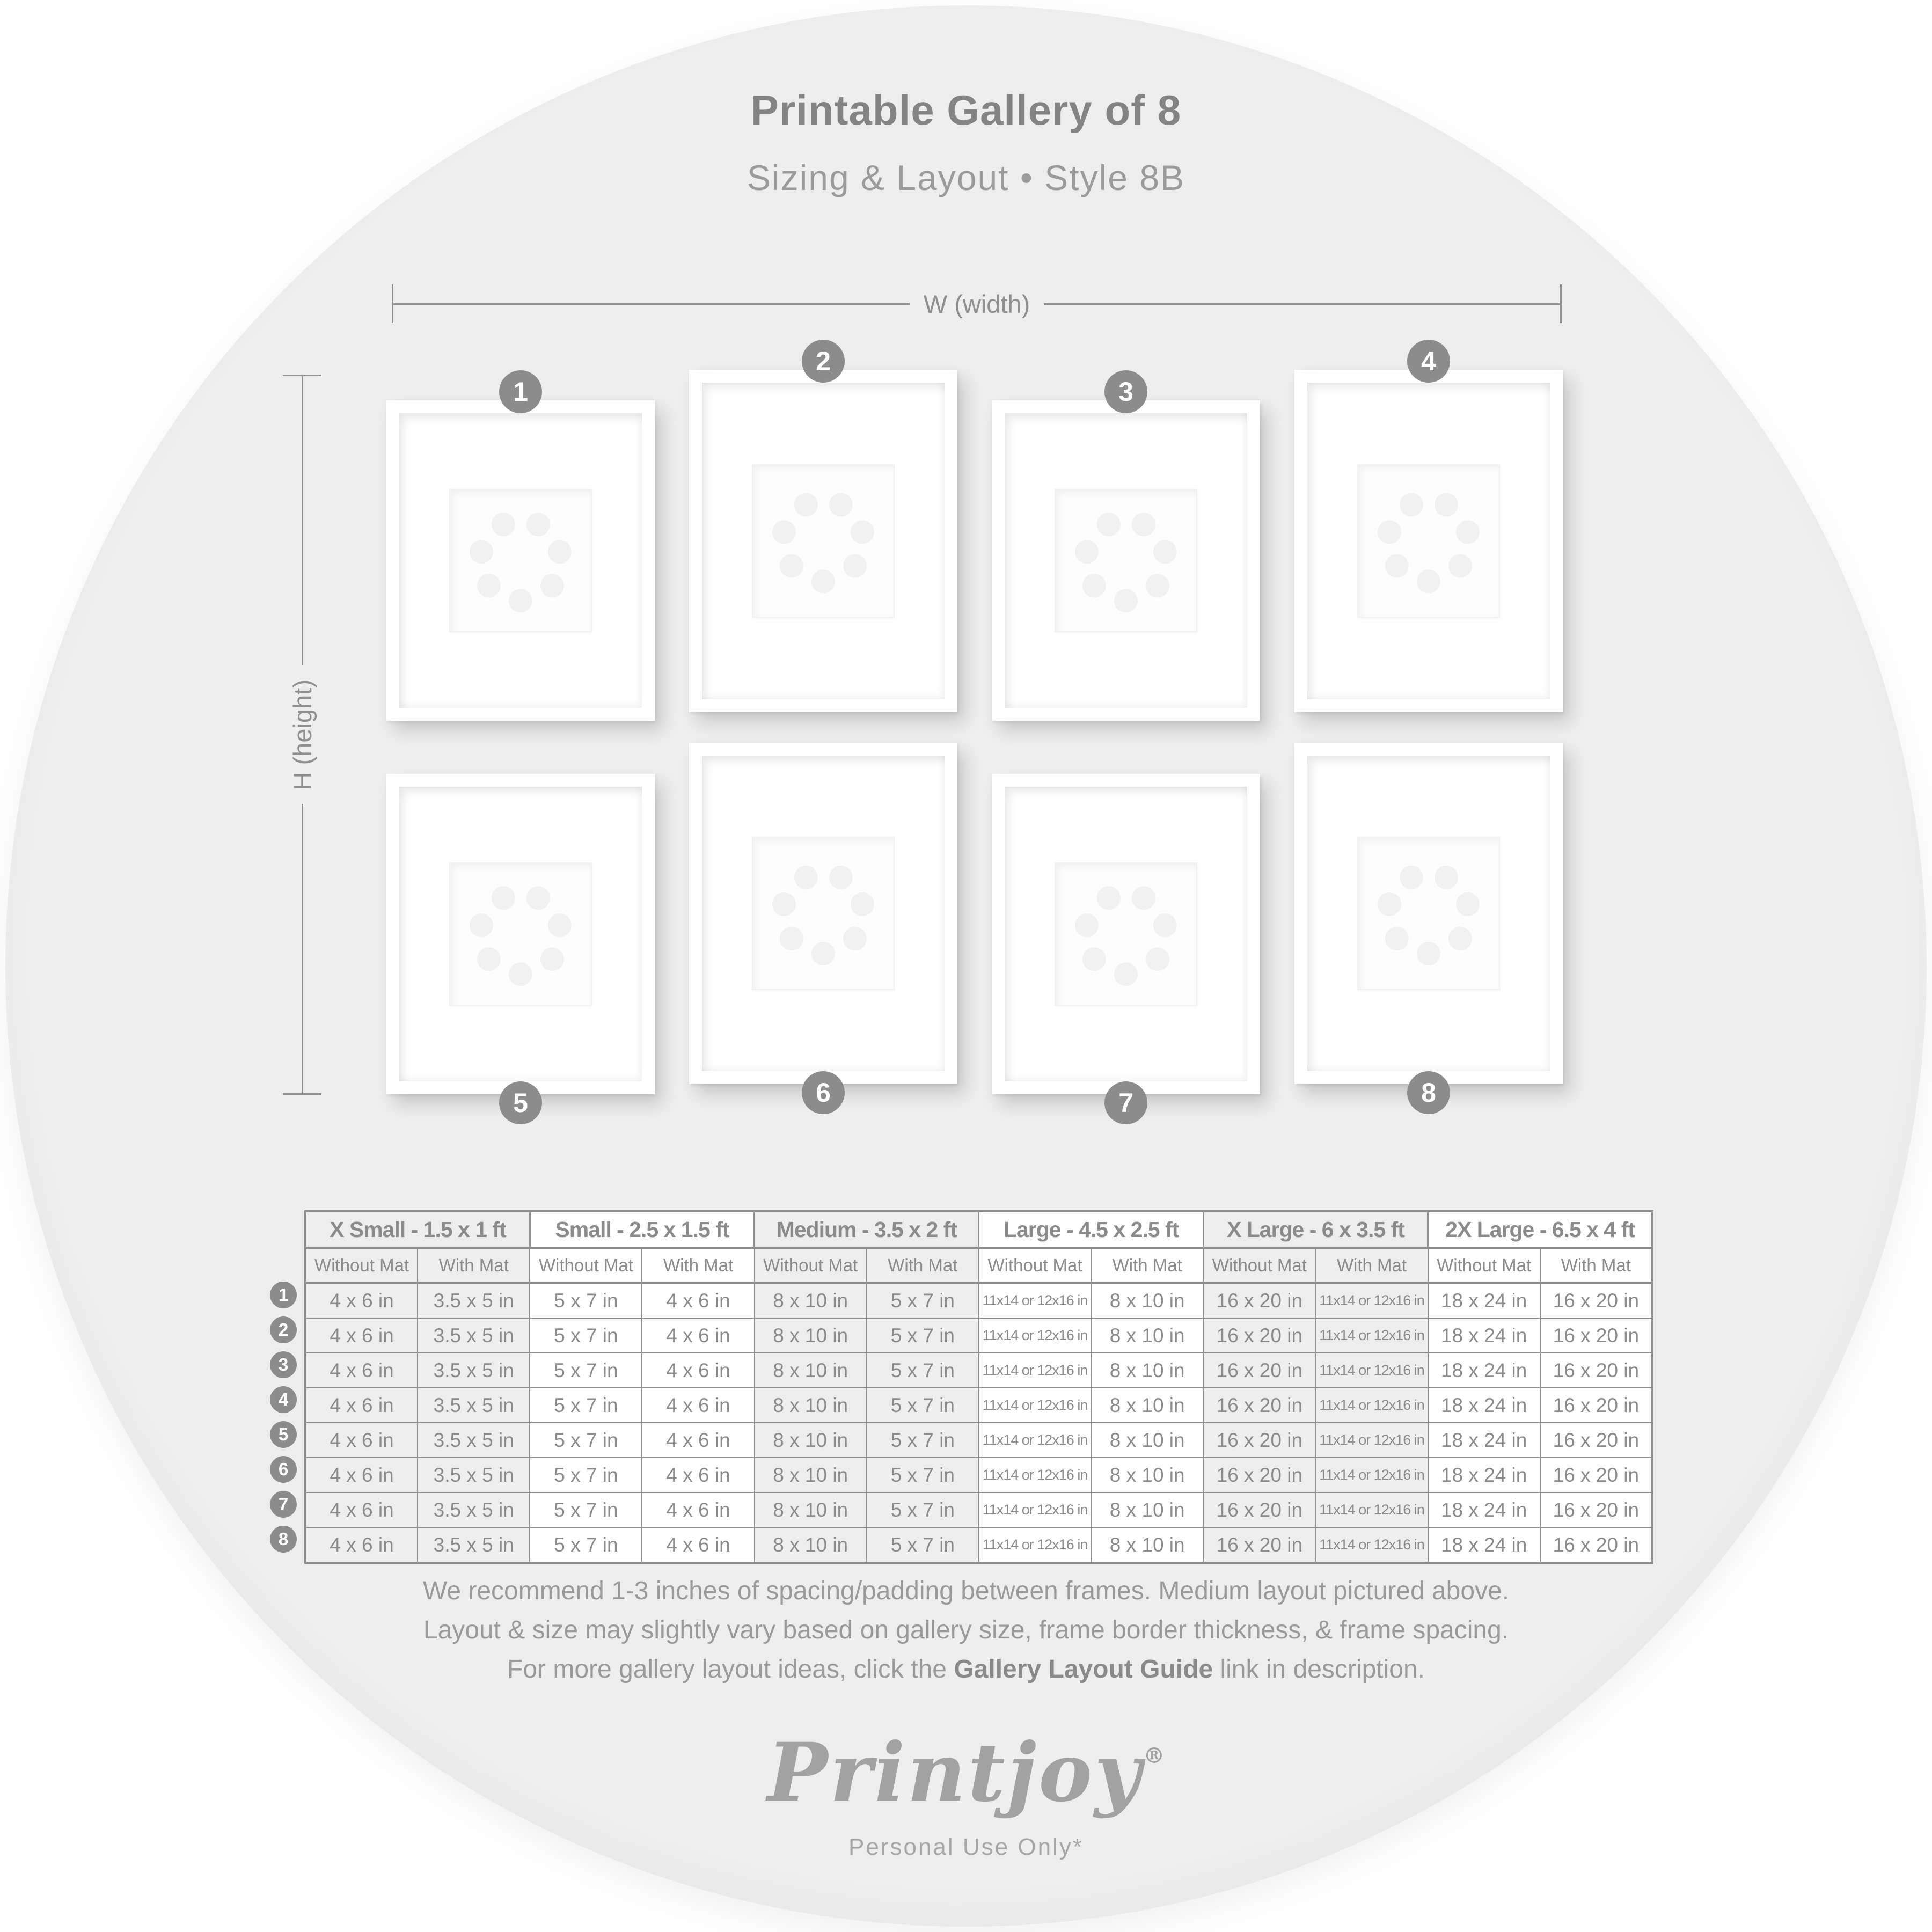  I want to click on row-number-badge: 1, so click(283, 1295).